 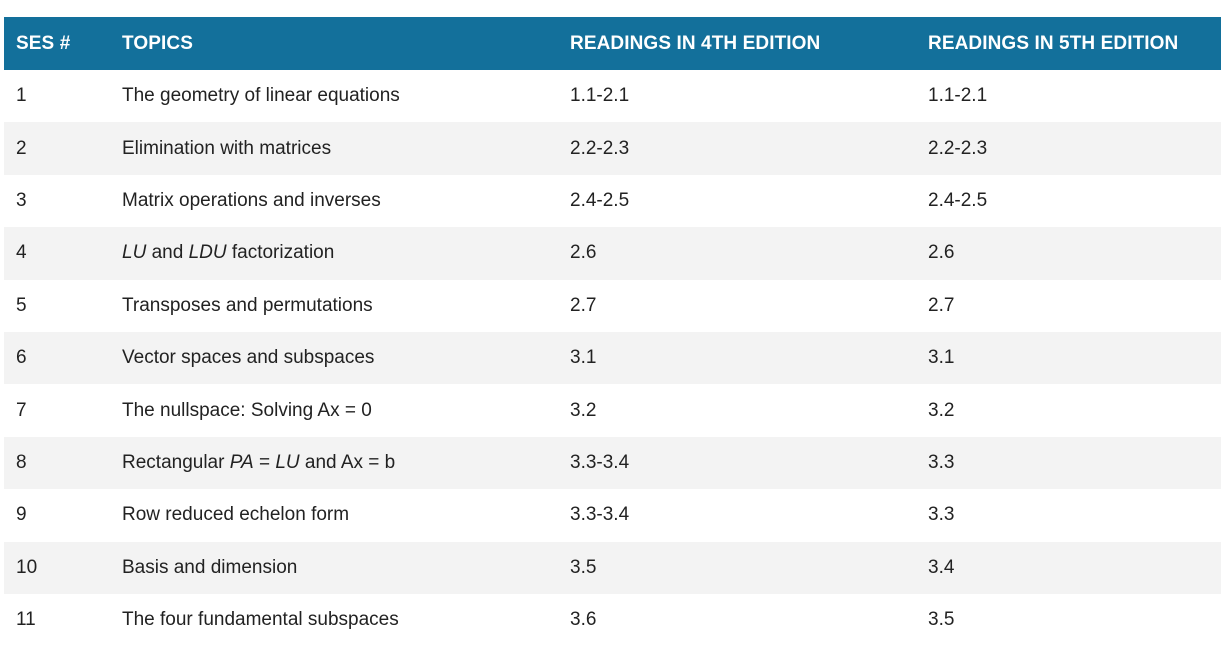 I want to click on reading-4th-edition: 3.5, so click(x=583, y=567).